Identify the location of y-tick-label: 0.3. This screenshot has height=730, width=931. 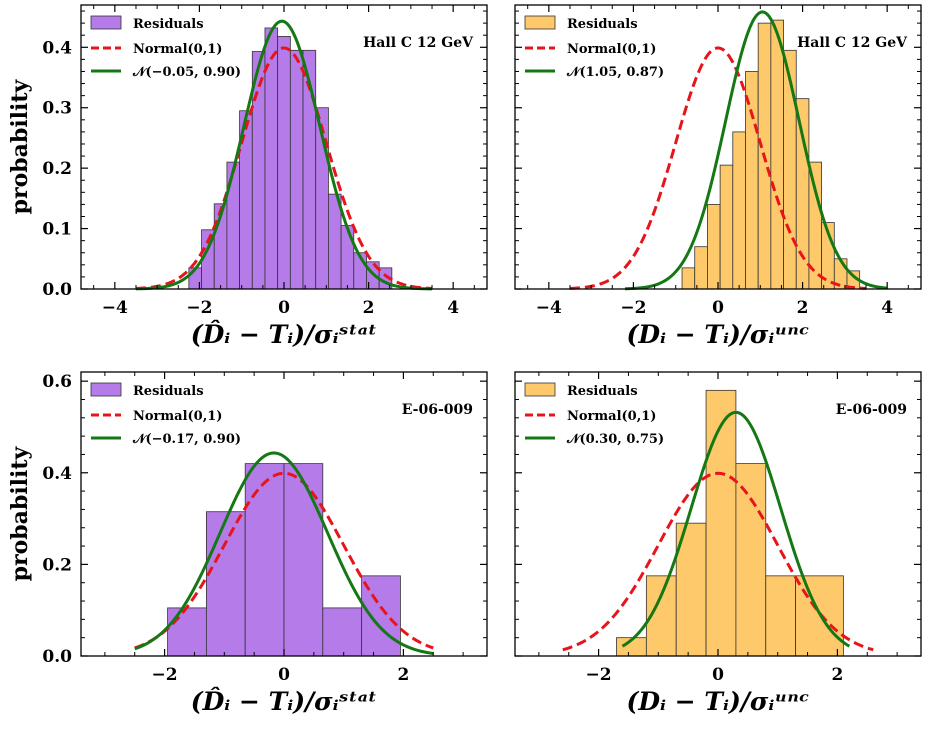
(57, 109).